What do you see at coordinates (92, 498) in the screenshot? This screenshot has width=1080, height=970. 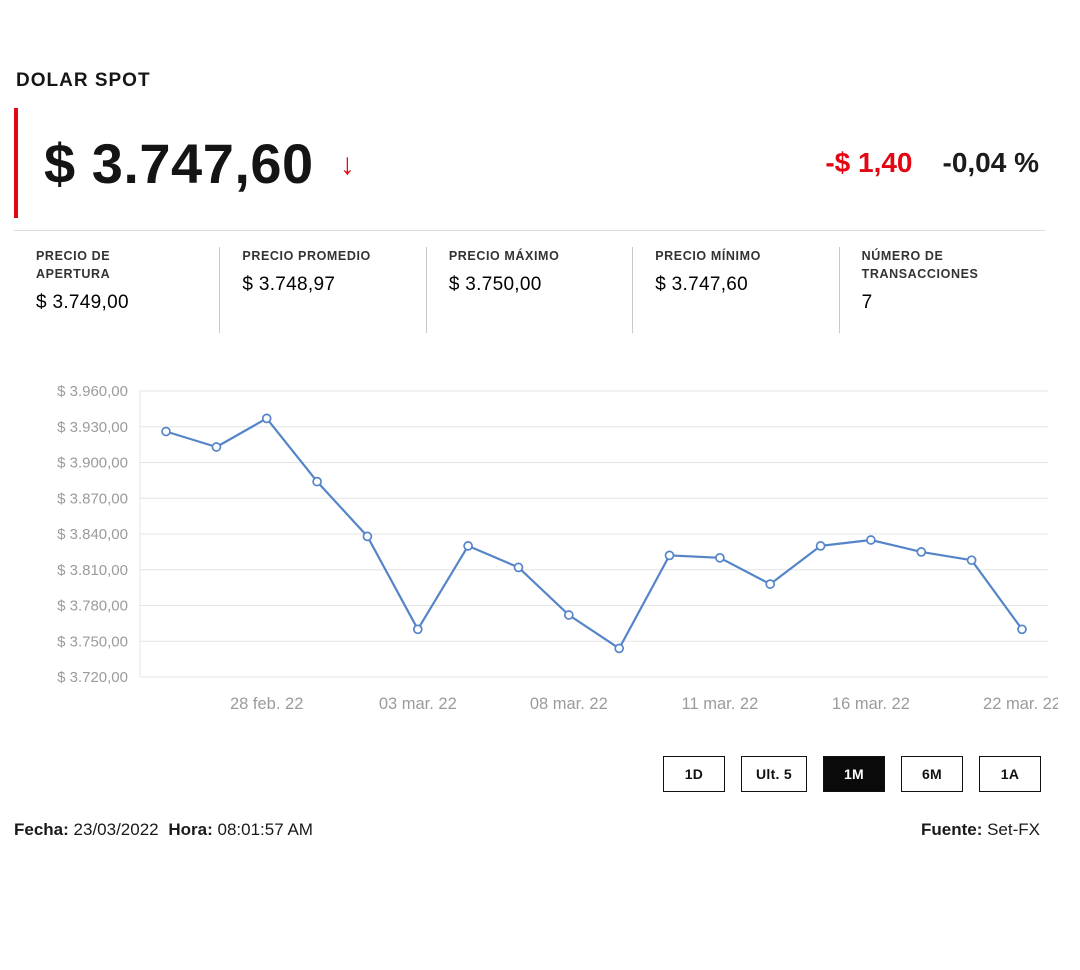 I see `svg-text: $ 3.870,00` at bounding box center [92, 498].